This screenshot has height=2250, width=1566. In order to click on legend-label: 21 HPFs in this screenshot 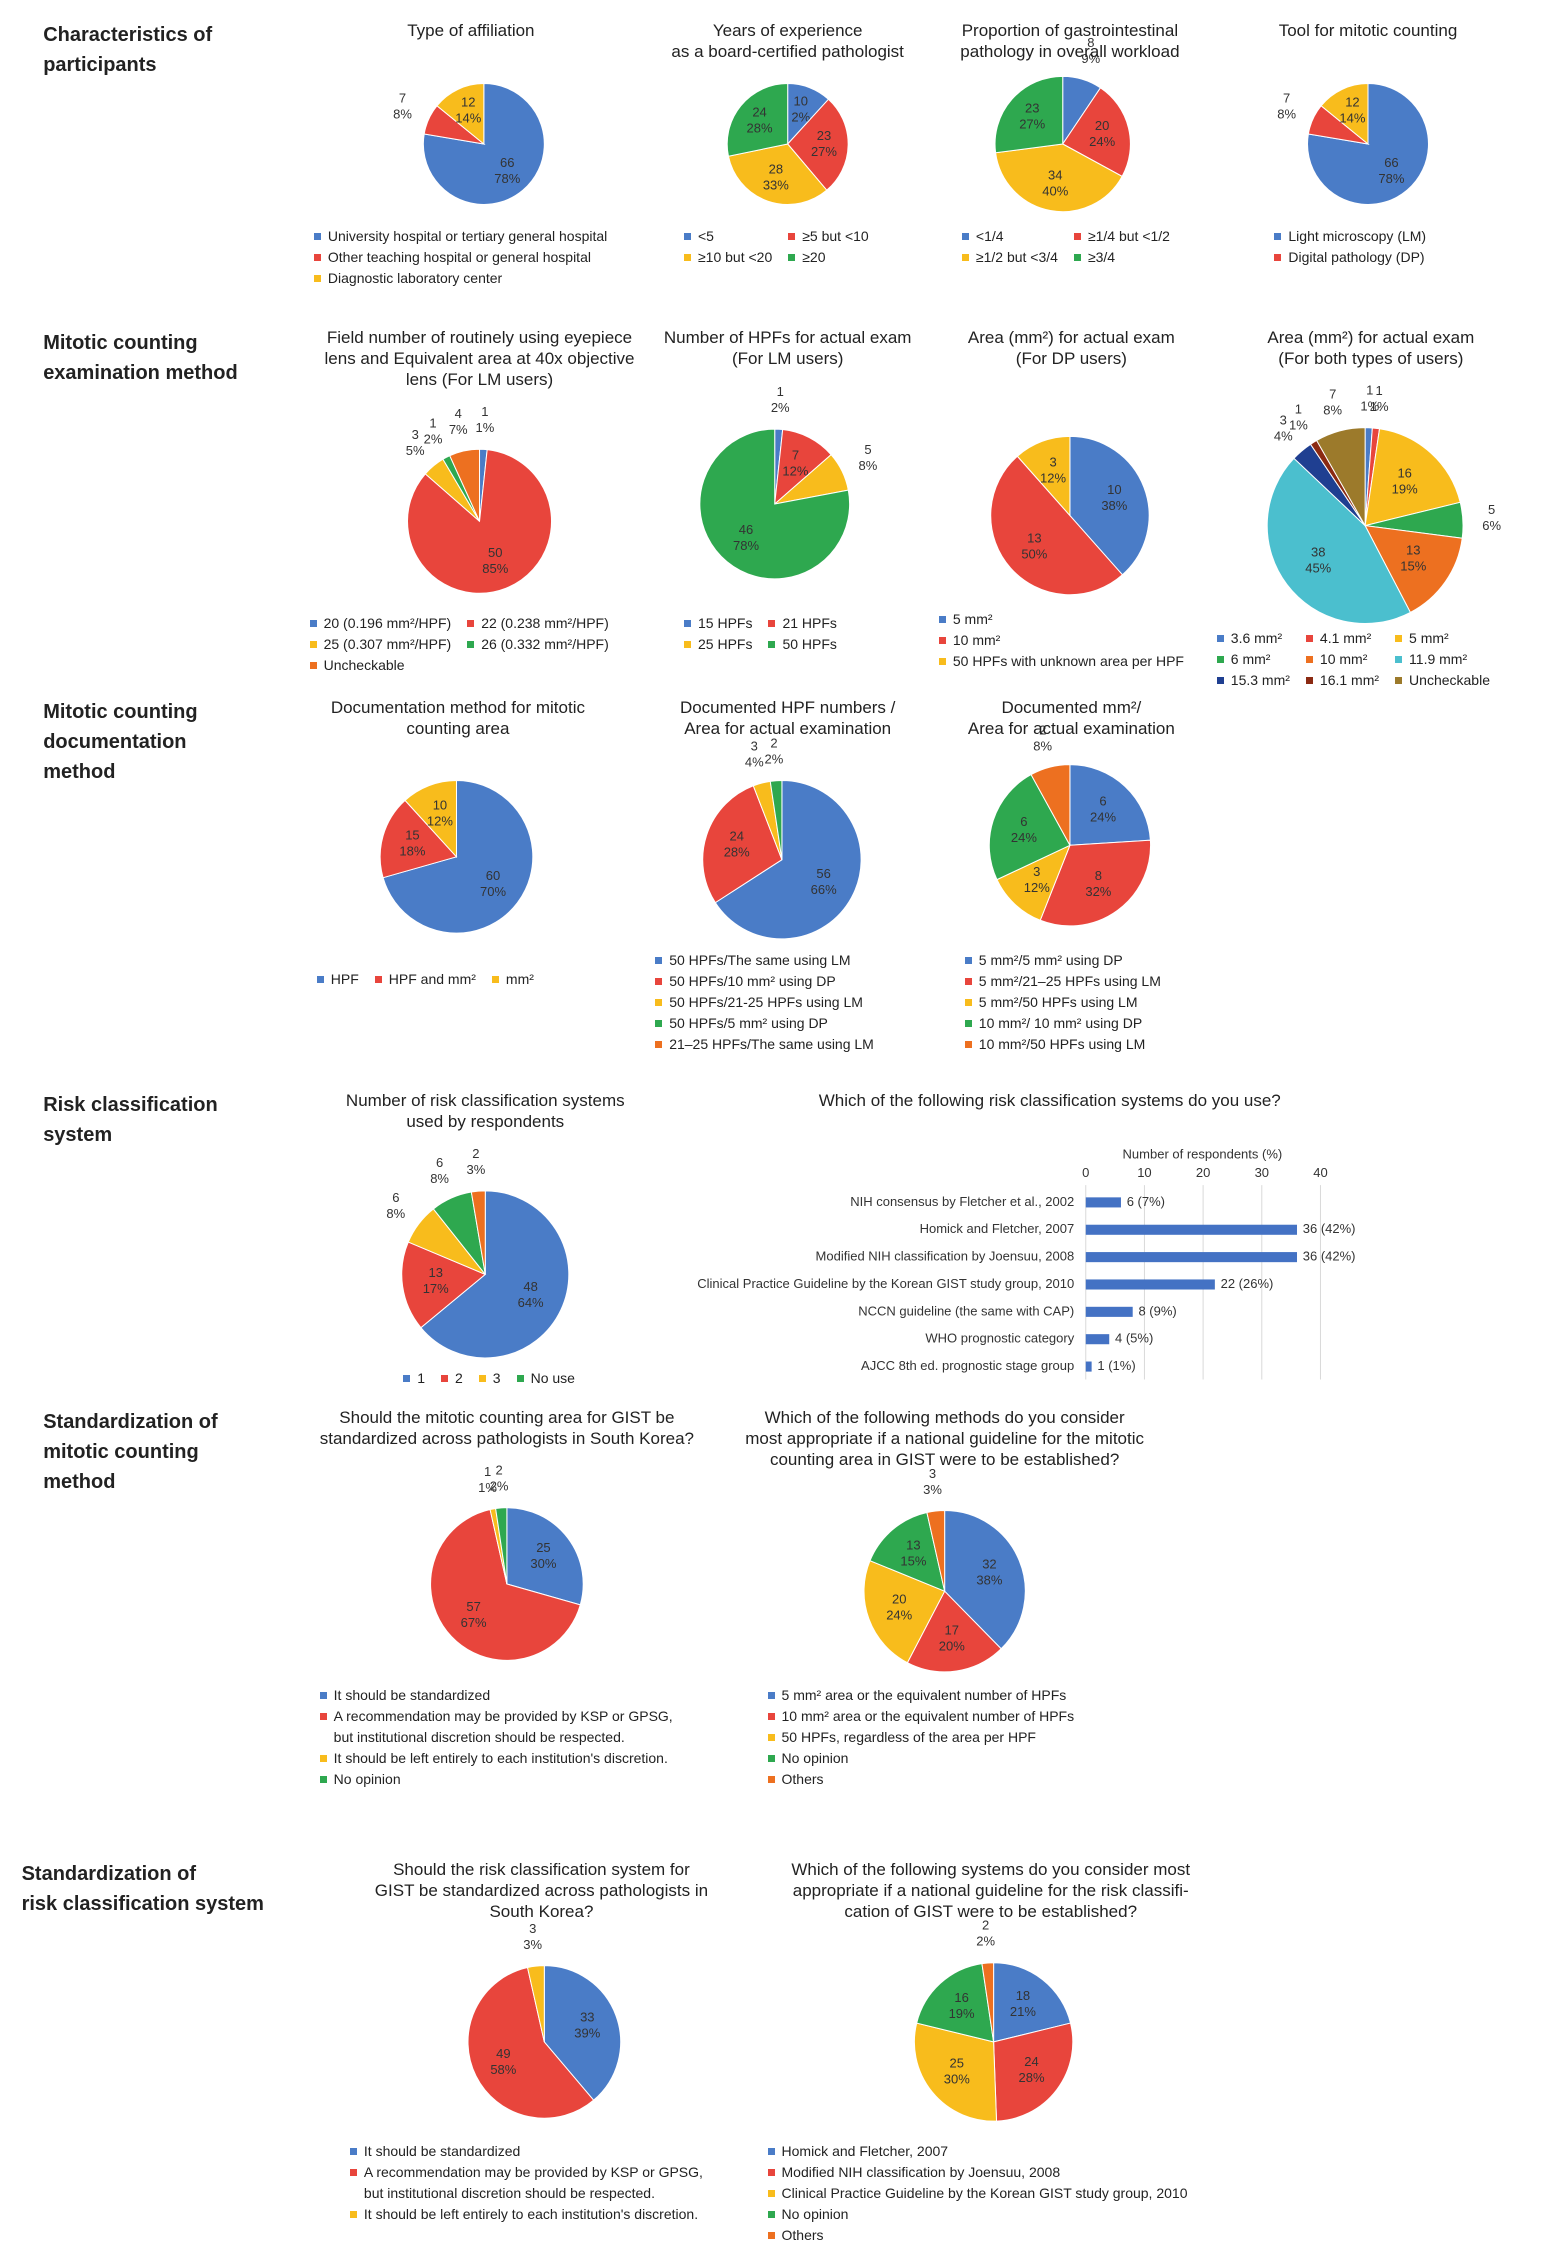, I will do `click(809, 623)`.